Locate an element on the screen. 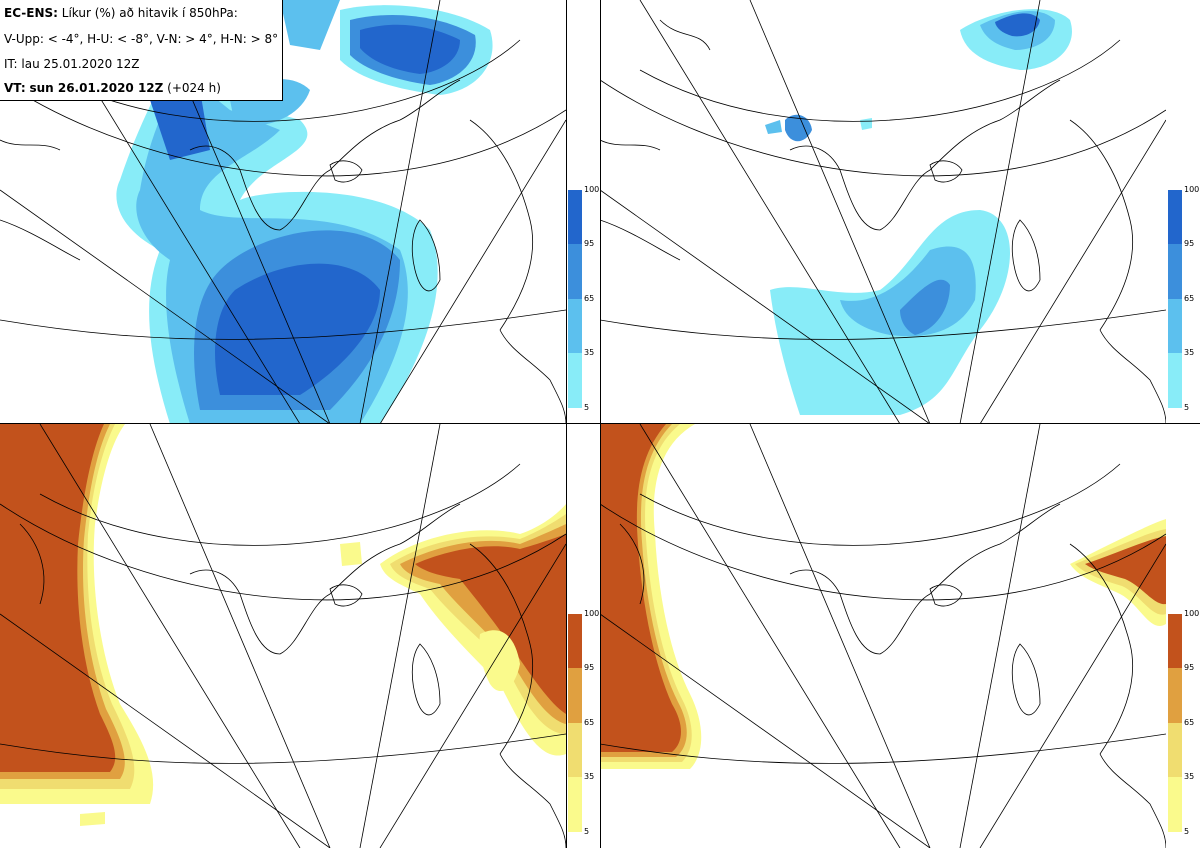  valid-label: VT: is located at coordinates (15, 88).